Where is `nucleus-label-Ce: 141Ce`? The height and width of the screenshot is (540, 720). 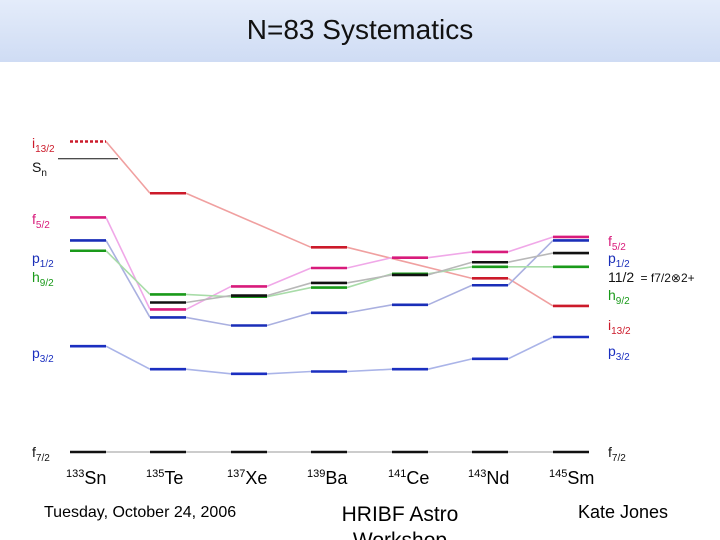 nucleus-label-Ce: 141Ce is located at coordinates (408, 478).